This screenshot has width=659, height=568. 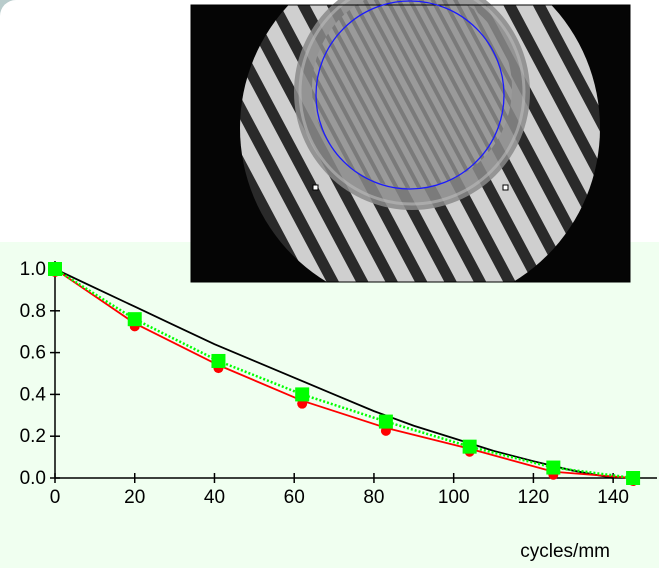 I want to click on x-tick-label: 0, so click(x=55, y=497).